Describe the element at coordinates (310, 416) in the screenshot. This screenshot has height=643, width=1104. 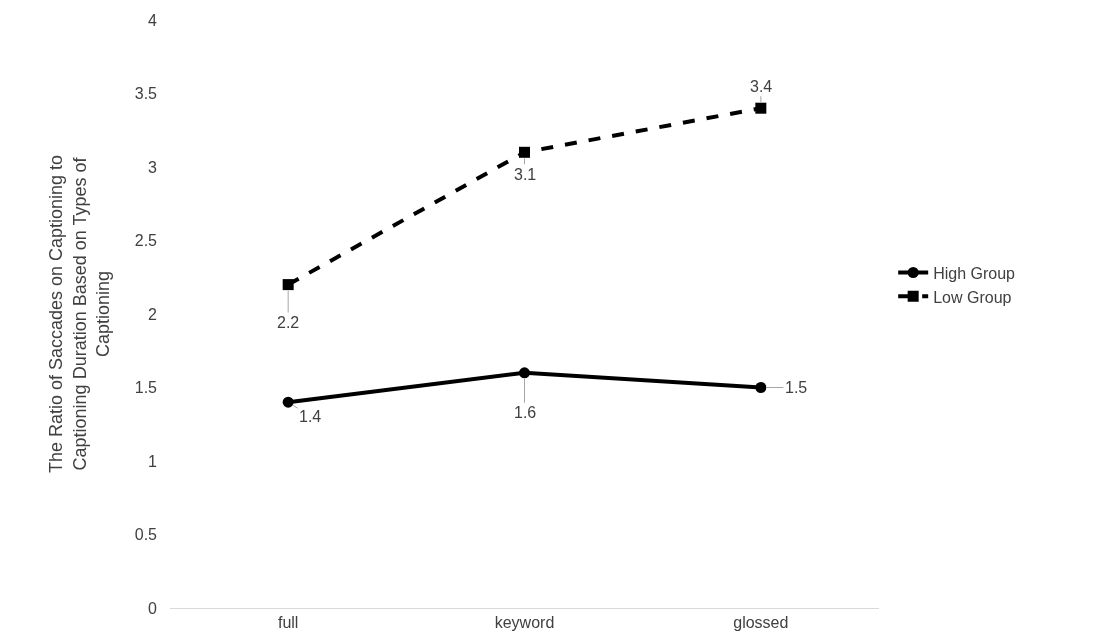
I see `data-label: 1.4` at that location.